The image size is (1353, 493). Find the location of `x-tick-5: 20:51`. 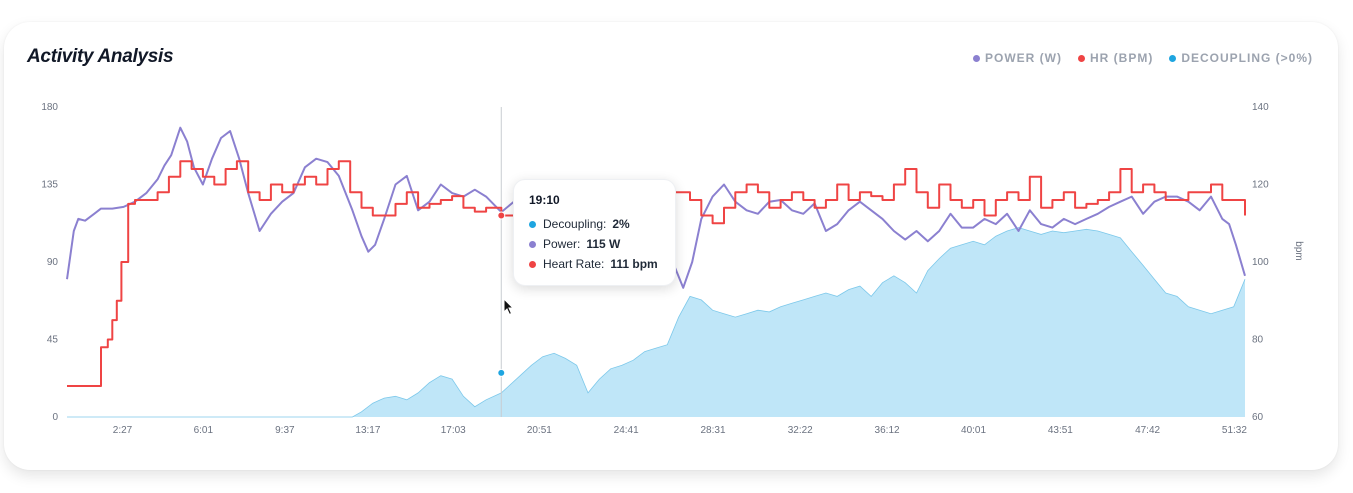

x-tick-5: 20:51 is located at coordinates (539, 430).